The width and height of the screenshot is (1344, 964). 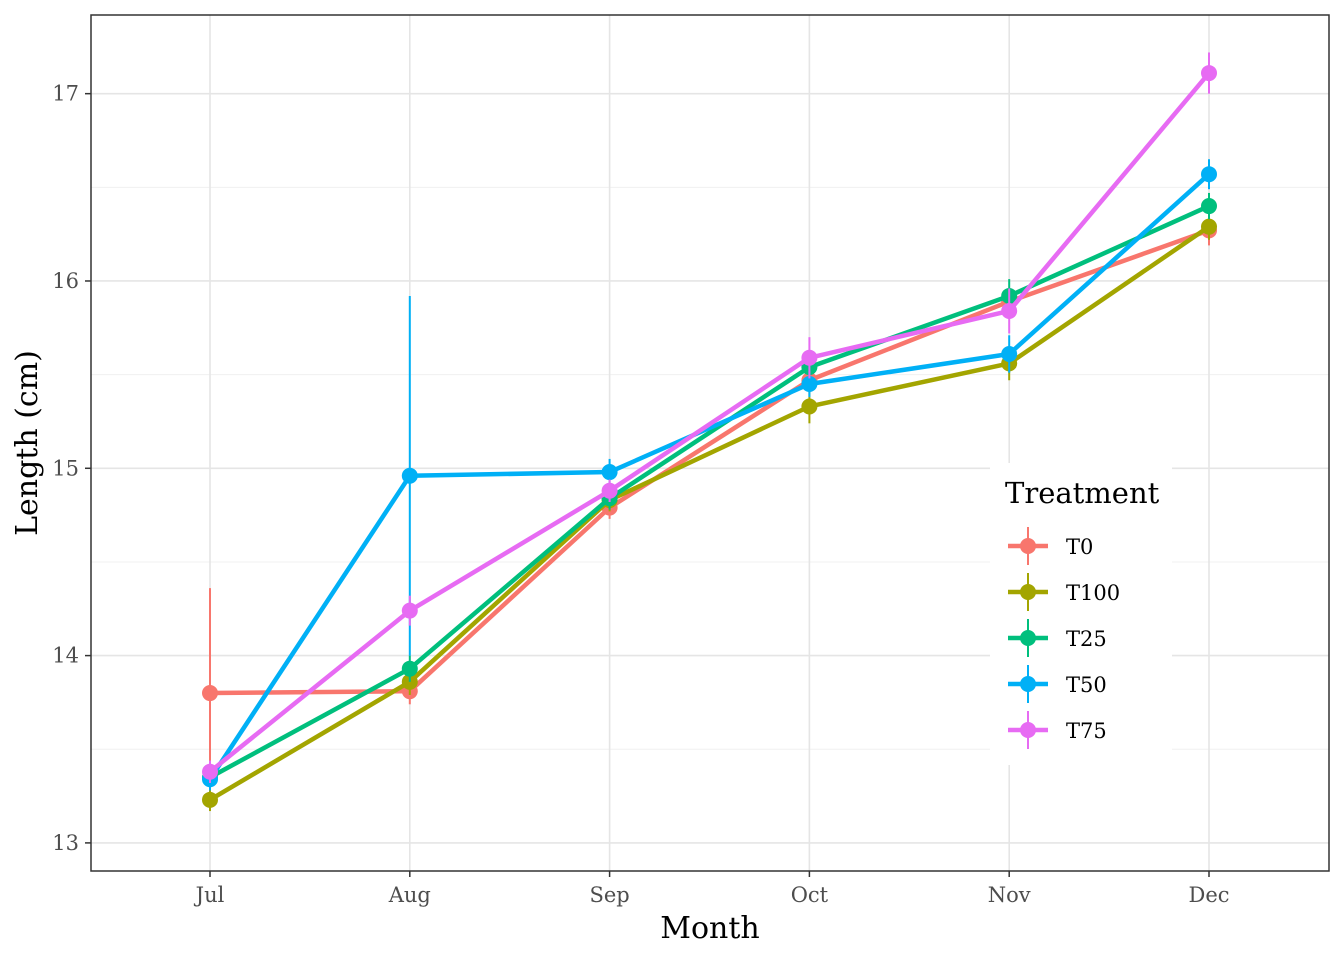 What do you see at coordinates (810, 895) in the screenshot?
I see `x-tick-label-oct: Oct` at bounding box center [810, 895].